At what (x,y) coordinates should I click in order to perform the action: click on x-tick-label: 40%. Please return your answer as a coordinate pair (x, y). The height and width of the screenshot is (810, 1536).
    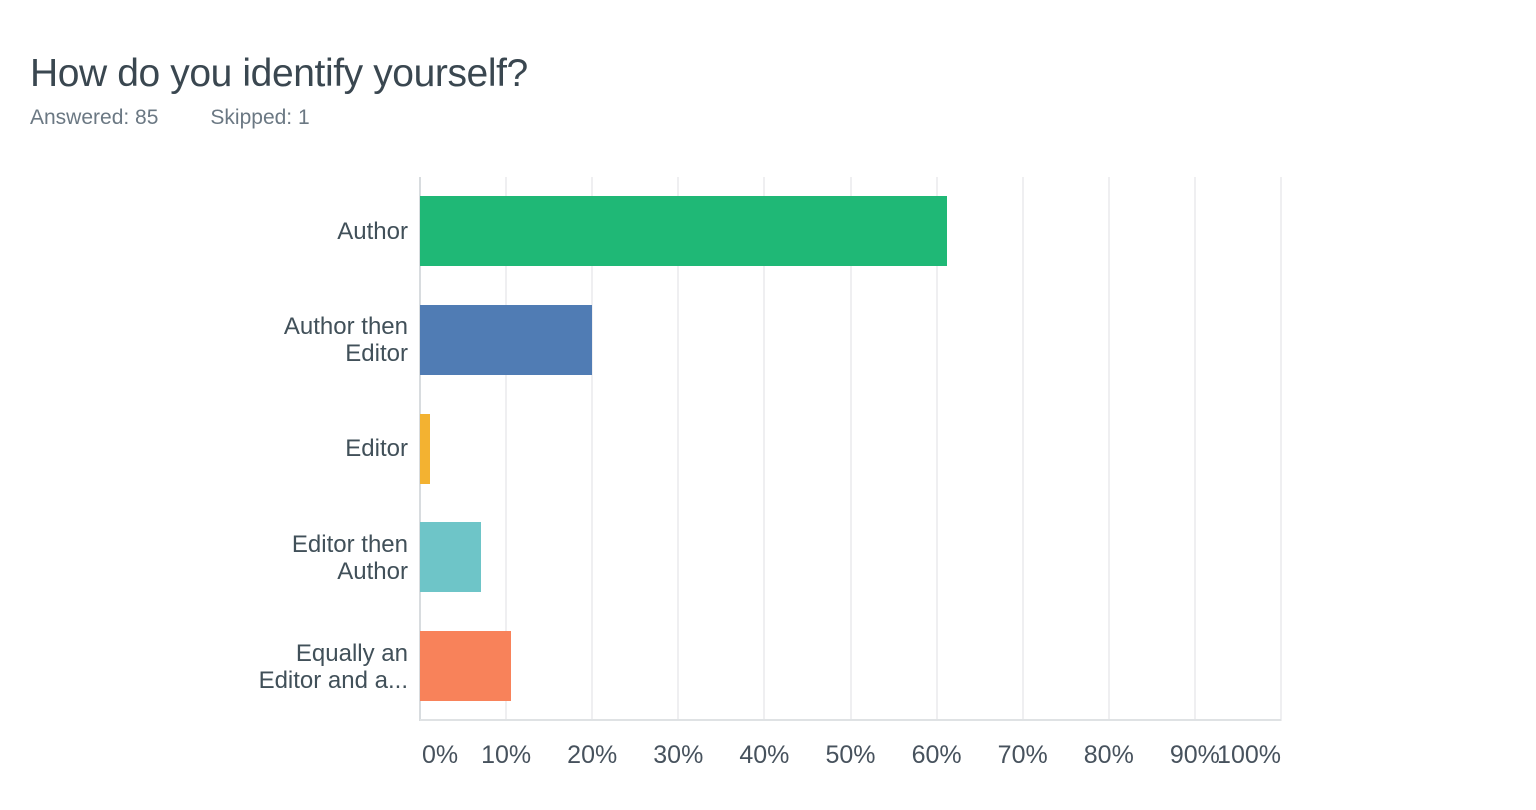
    Looking at the image, I should click on (764, 755).